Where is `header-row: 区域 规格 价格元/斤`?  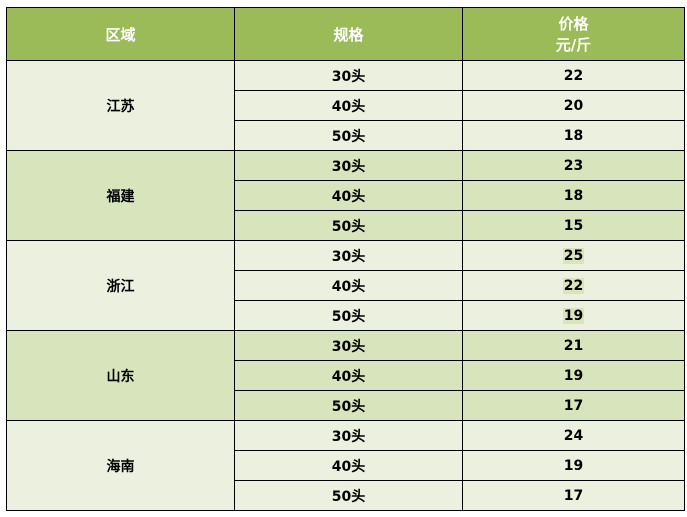 header-row: 区域 规格 价格元/斤 is located at coordinates (345, 34).